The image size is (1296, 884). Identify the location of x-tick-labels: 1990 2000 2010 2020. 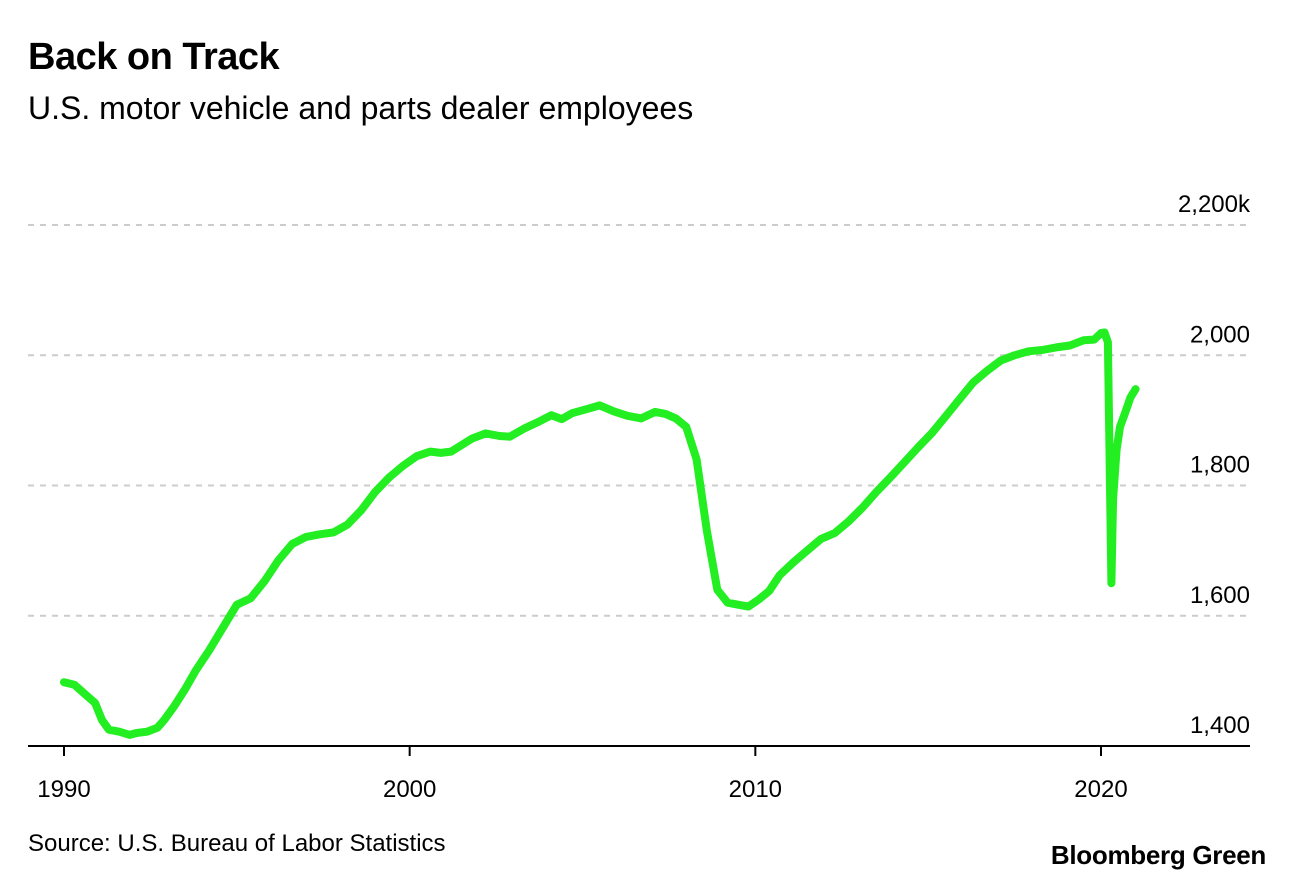
(582, 774).